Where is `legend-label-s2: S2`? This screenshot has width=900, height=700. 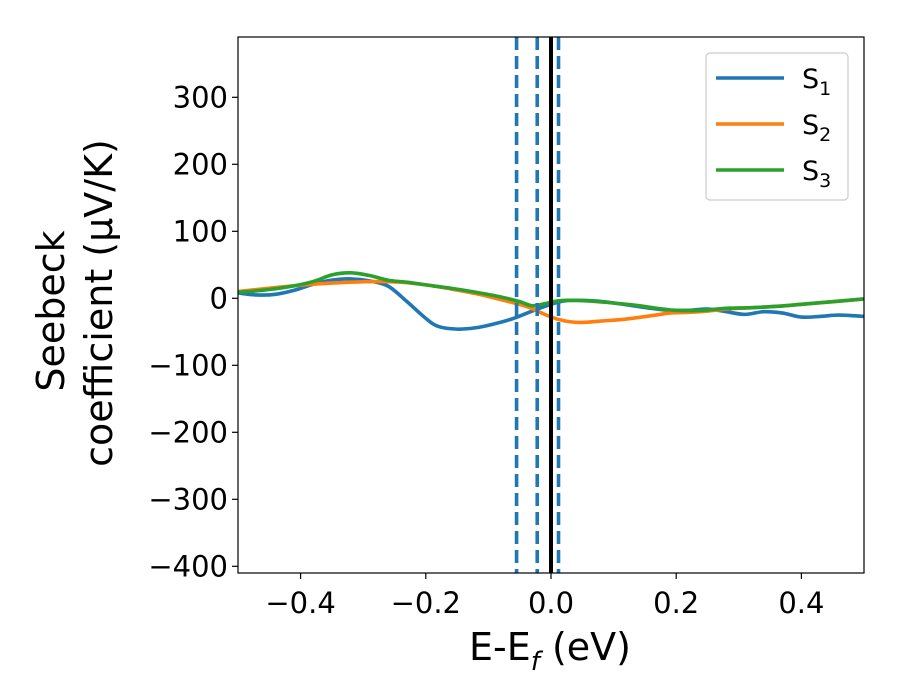 legend-label-s2: S2 is located at coordinates (816, 128).